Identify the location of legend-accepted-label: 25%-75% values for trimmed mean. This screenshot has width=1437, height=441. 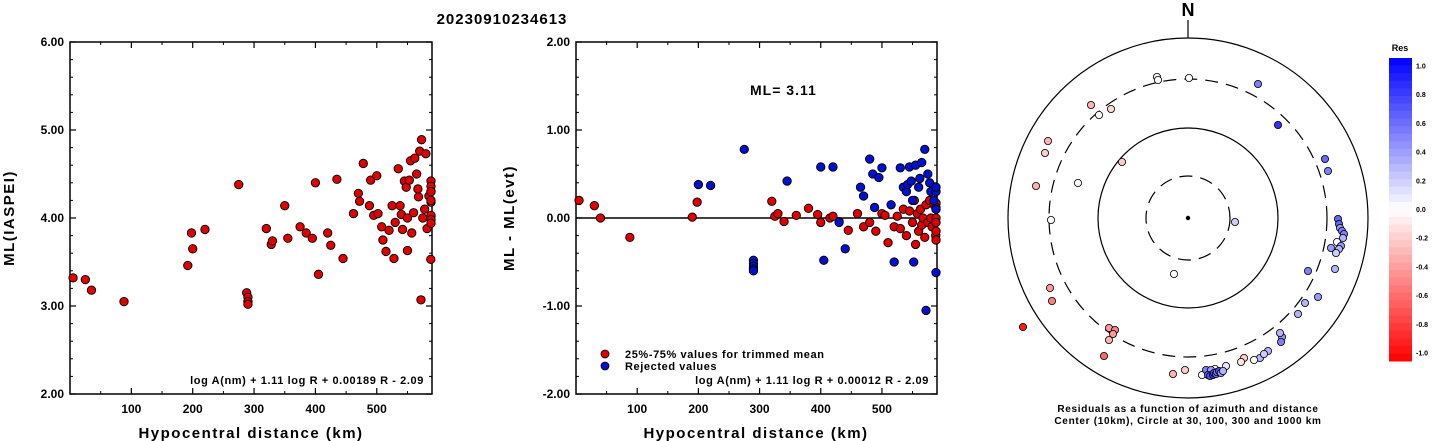
(725, 355).